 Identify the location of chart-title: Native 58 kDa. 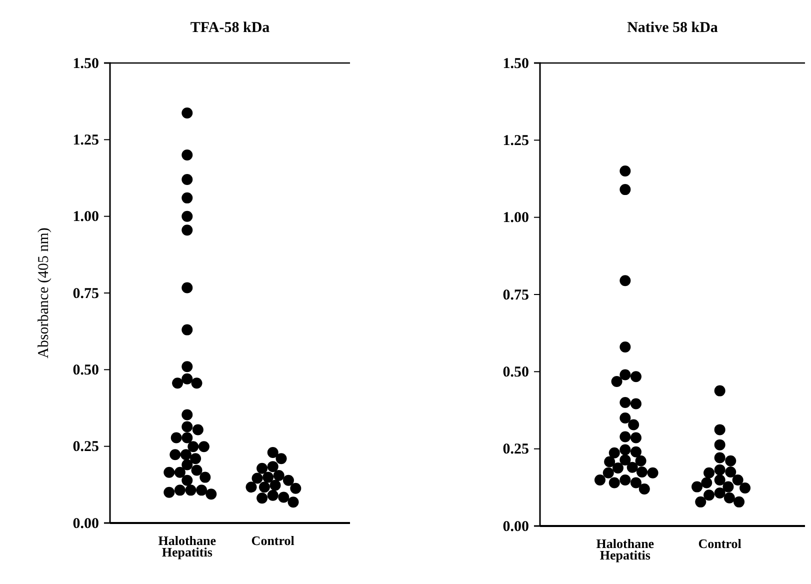
(672, 28).